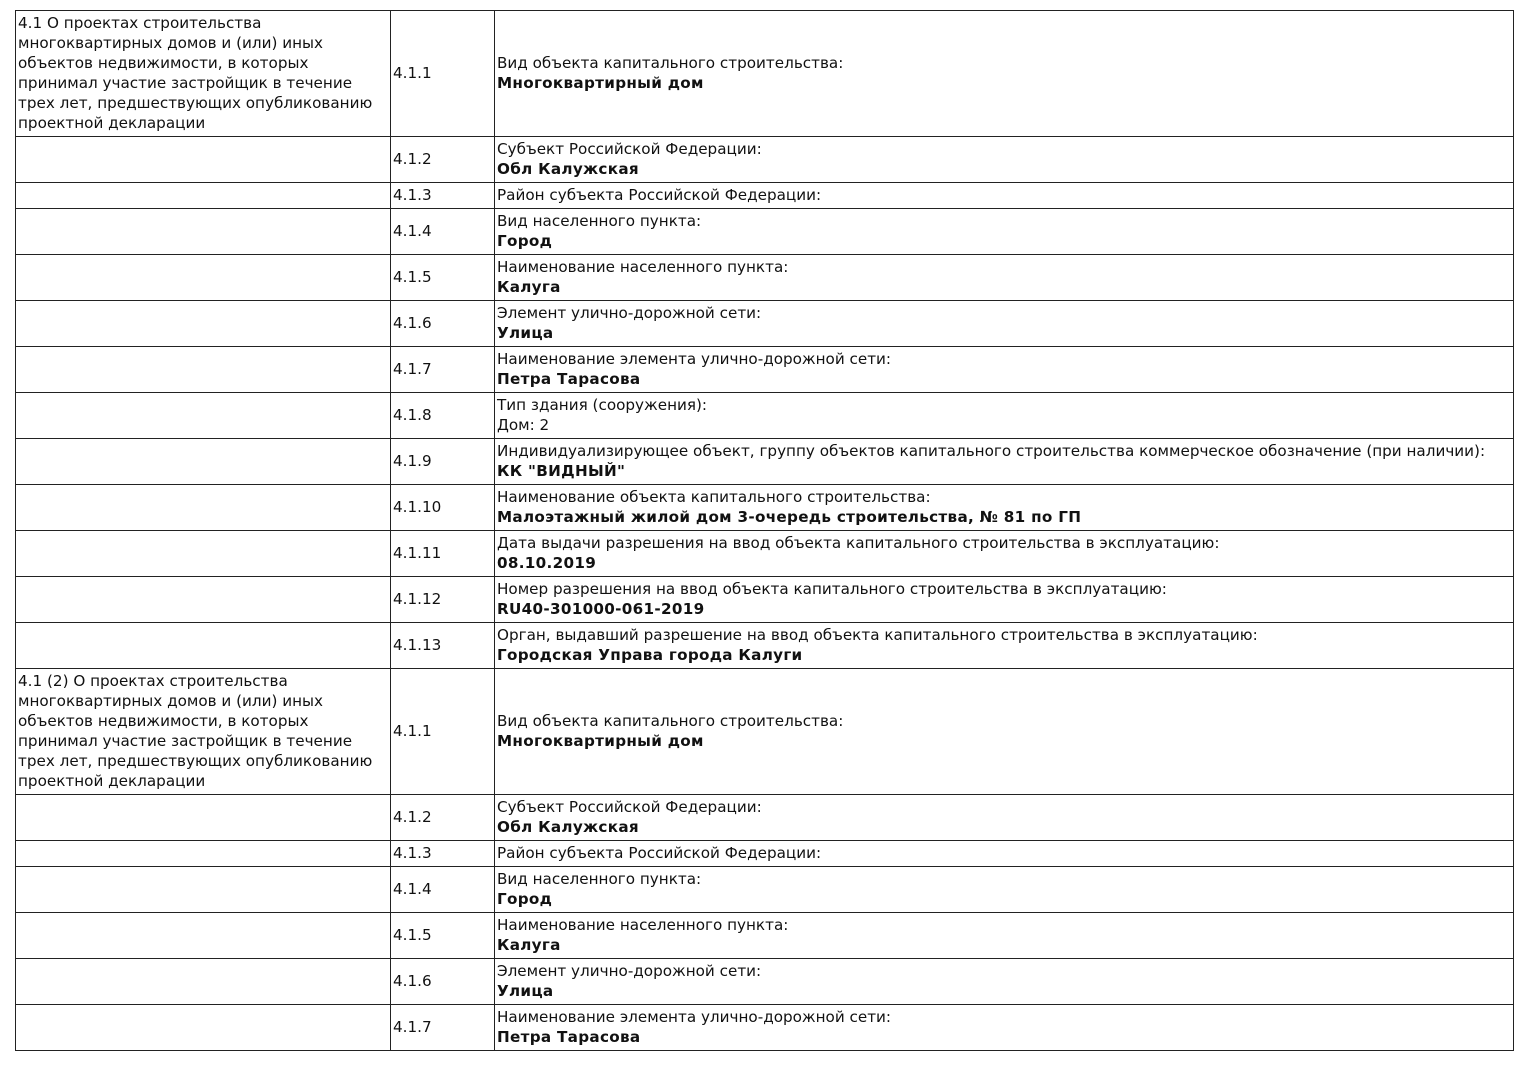  What do you see at coordinates (442, 369) in the screenshot?
I see `item-code-cell: 4.1.7` at bounding box center [442, 369].